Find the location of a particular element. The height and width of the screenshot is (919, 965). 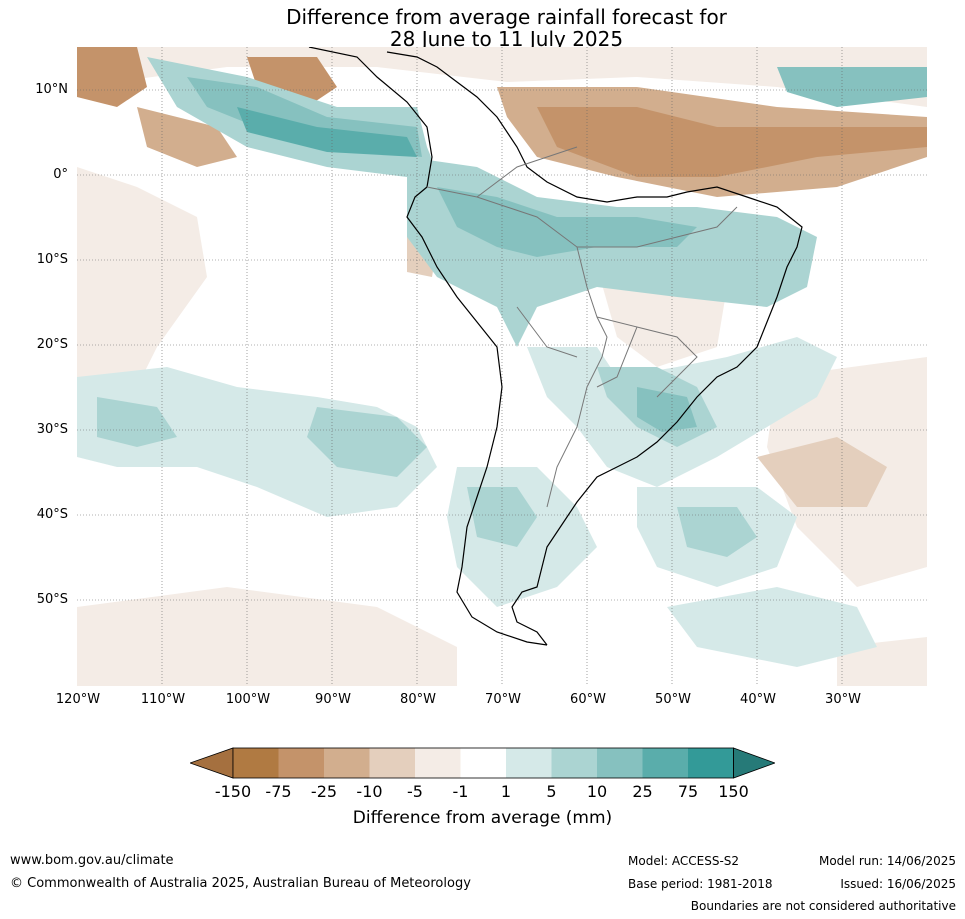

lon-label-80w: 80°W is located at coordinates (418, 699).